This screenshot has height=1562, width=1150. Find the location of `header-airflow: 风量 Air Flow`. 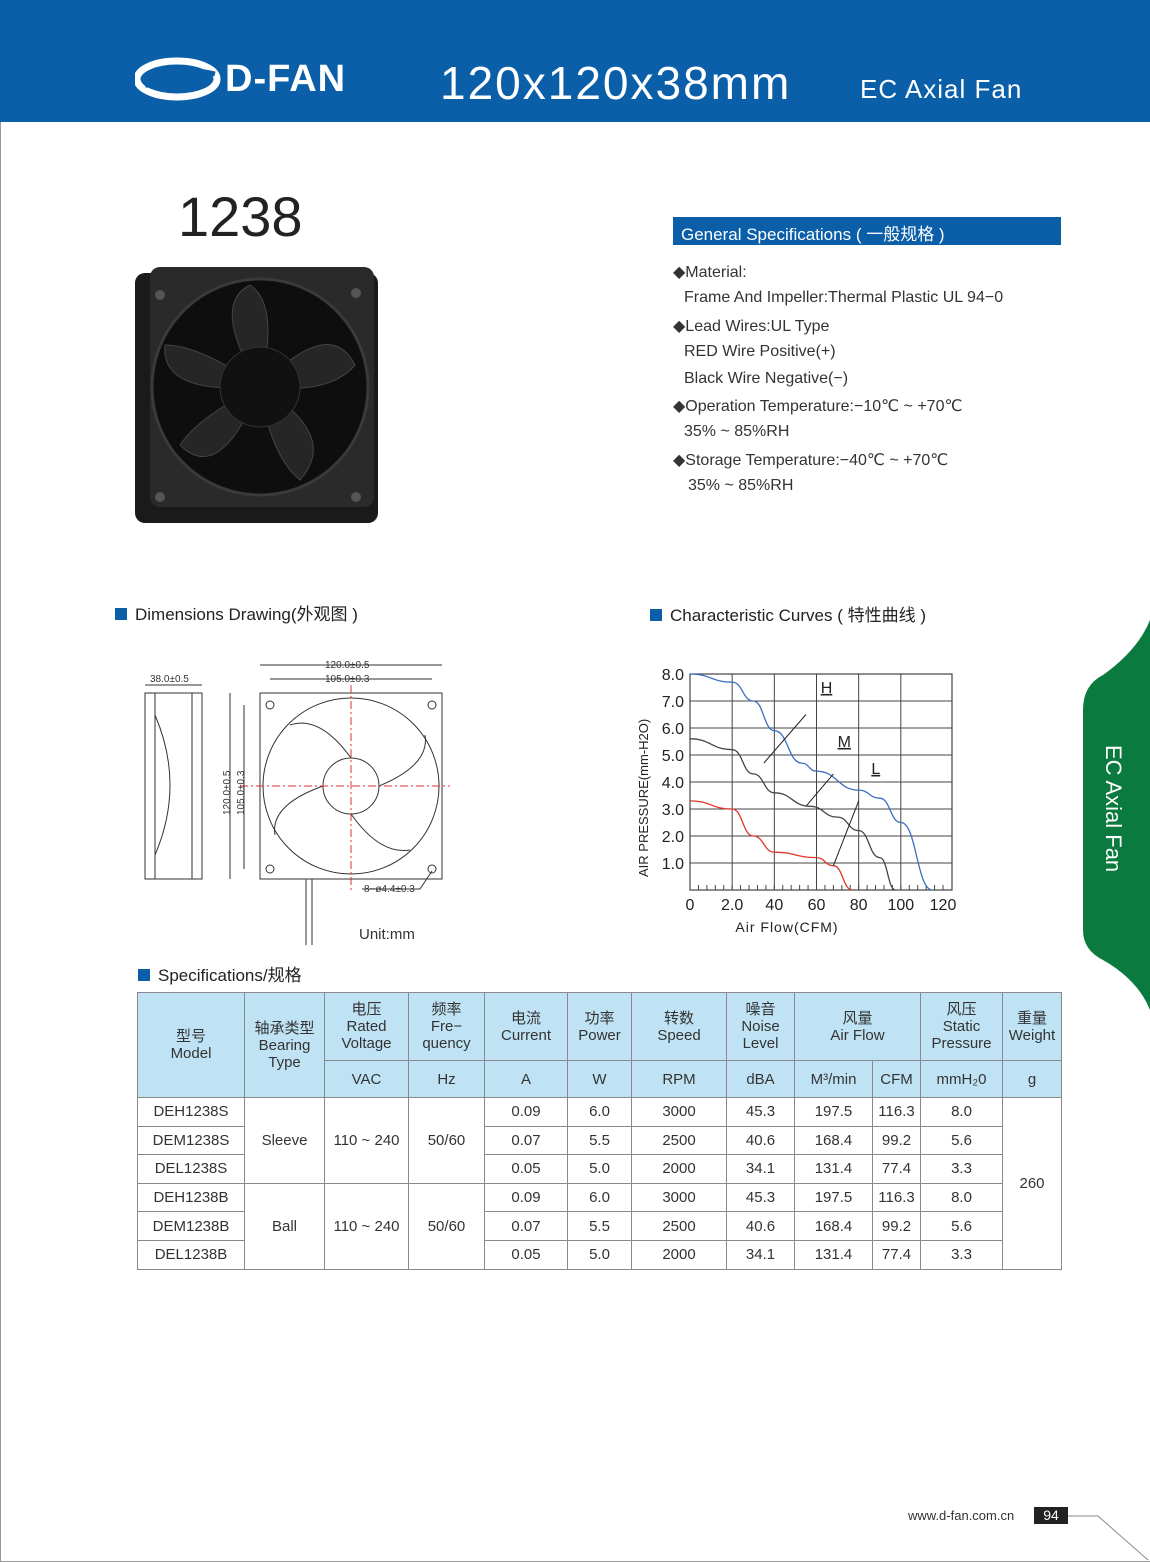

header-airflow: 风量 Air Flow is located at coordinates (857, 1026).